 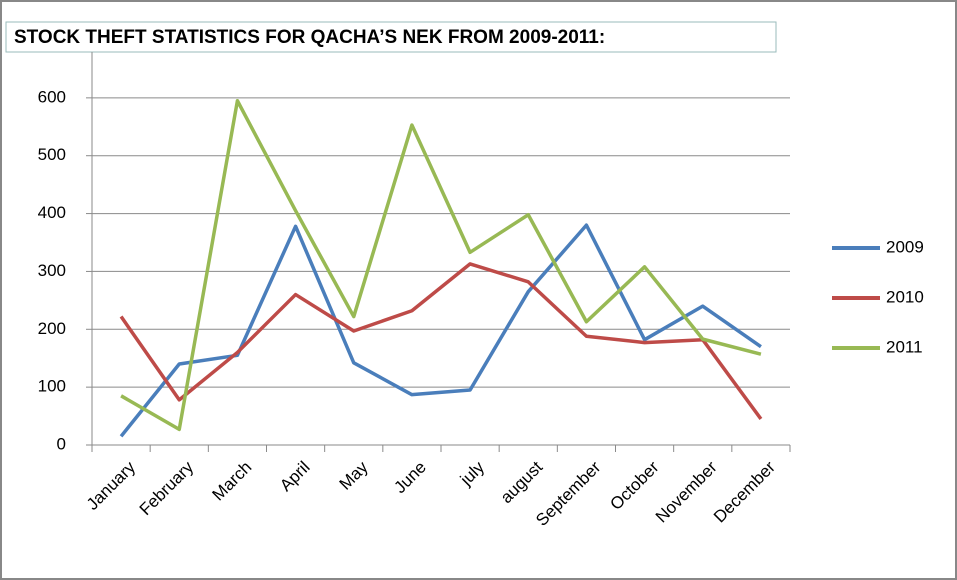 I want to click on legend-label: 2009, so click(x=905, y=246).